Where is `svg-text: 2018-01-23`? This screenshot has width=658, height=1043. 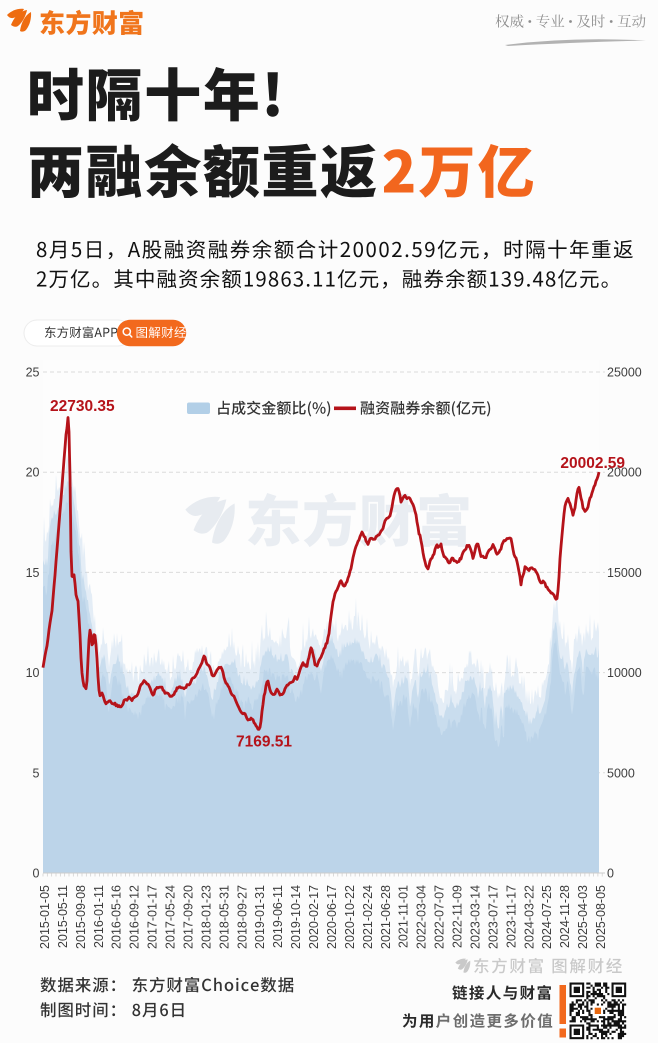
svg-text: 2018-01-23 is located at coordinates (206, 917).